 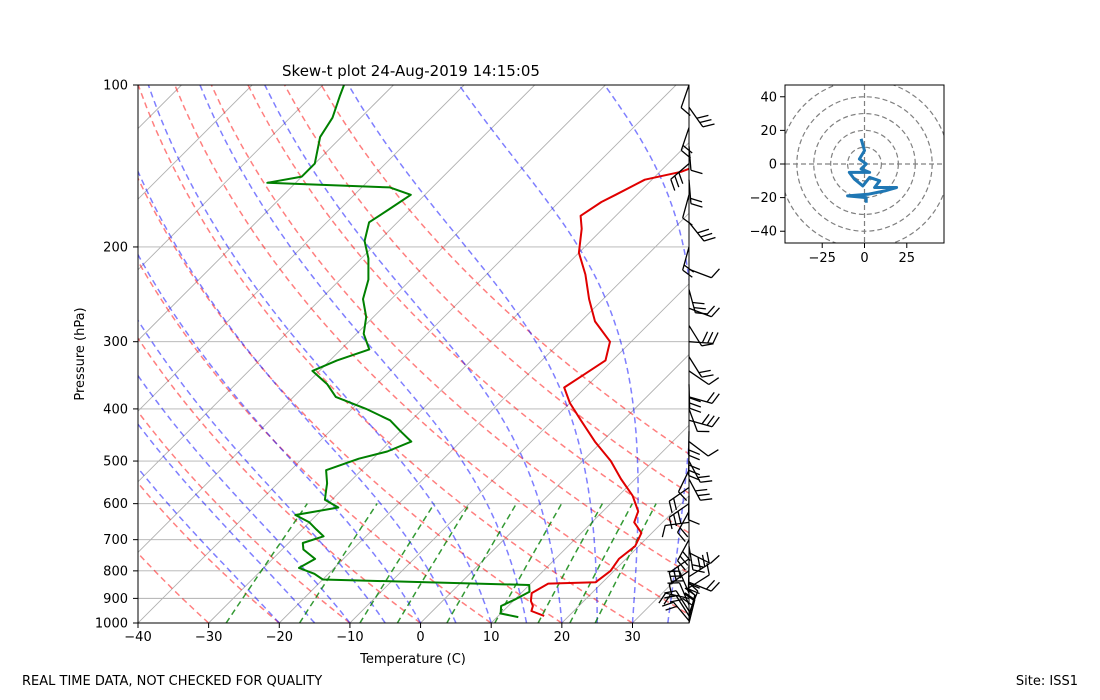 I want to click on hodograph-y-tick-label: −40, so click(x=763, y=232).